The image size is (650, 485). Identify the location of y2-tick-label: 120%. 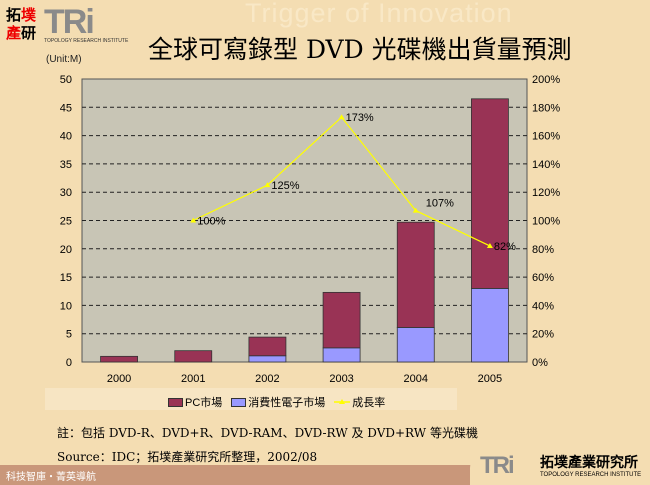
(546, 193).